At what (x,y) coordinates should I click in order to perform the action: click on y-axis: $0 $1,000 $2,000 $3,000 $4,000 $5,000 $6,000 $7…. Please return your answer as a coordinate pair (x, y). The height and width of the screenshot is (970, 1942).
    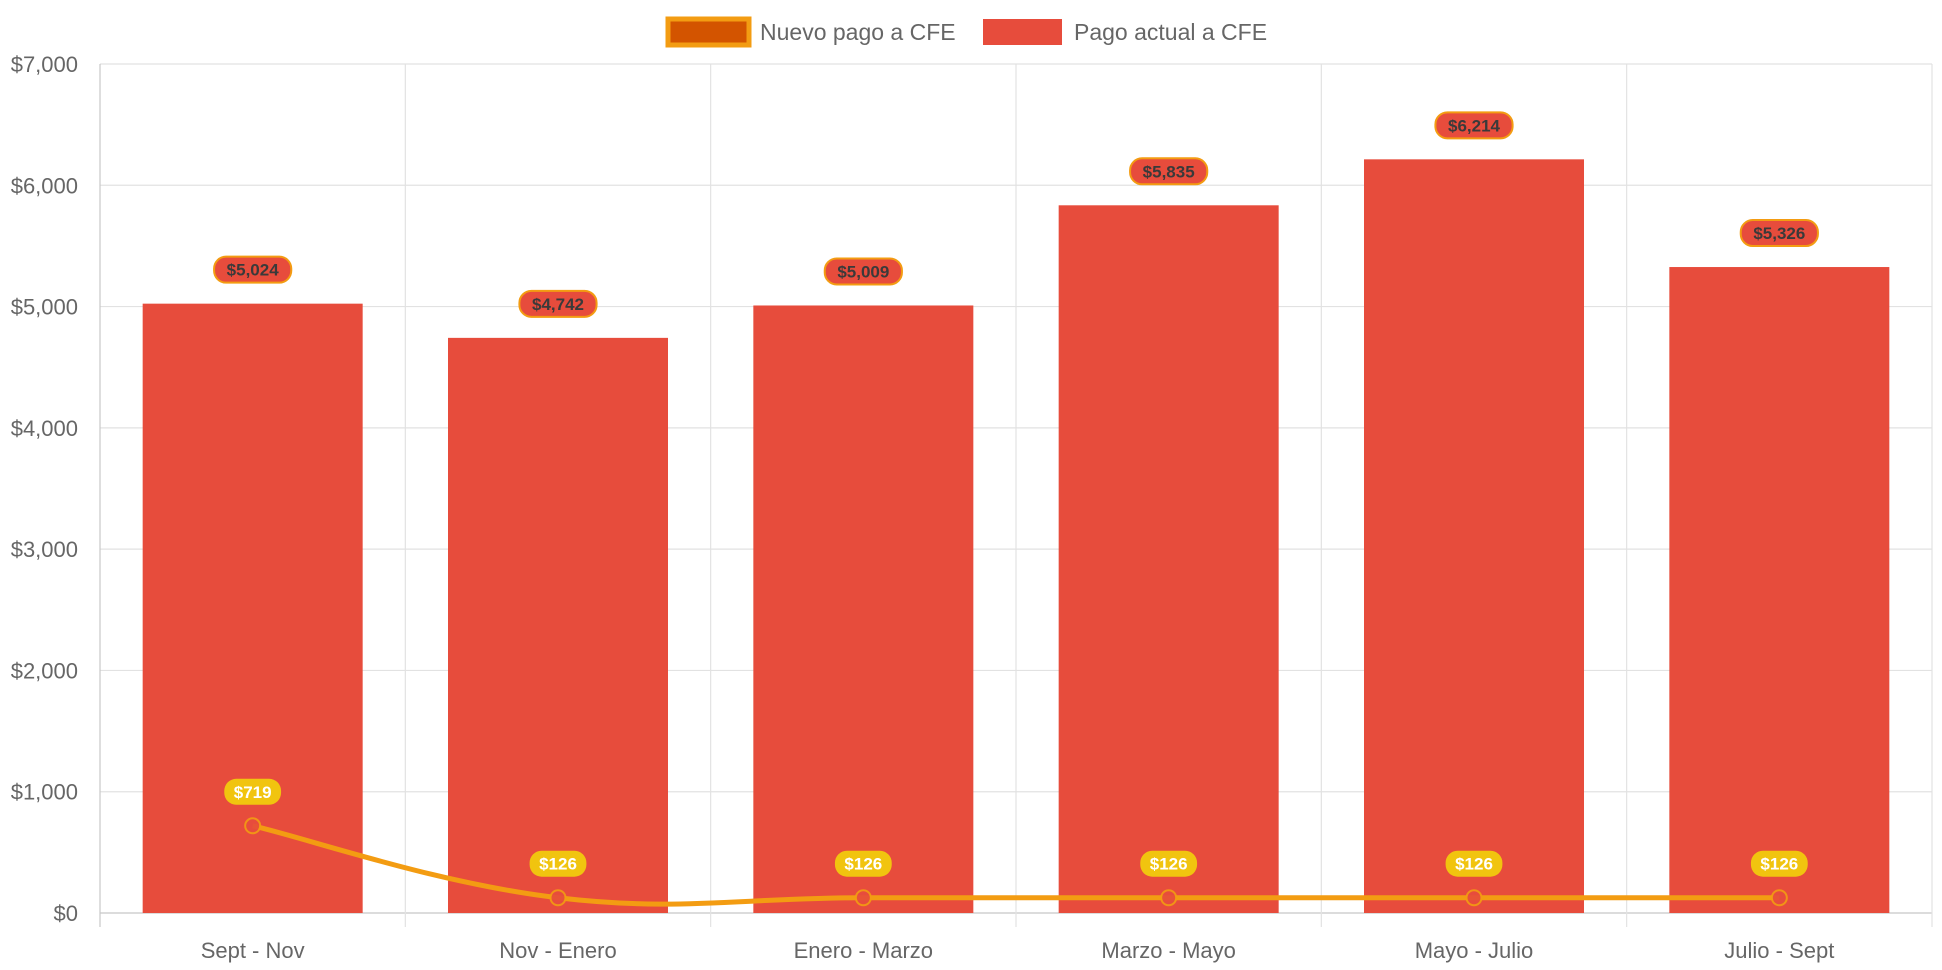
    Looking at the image, I should click on (44, 489).